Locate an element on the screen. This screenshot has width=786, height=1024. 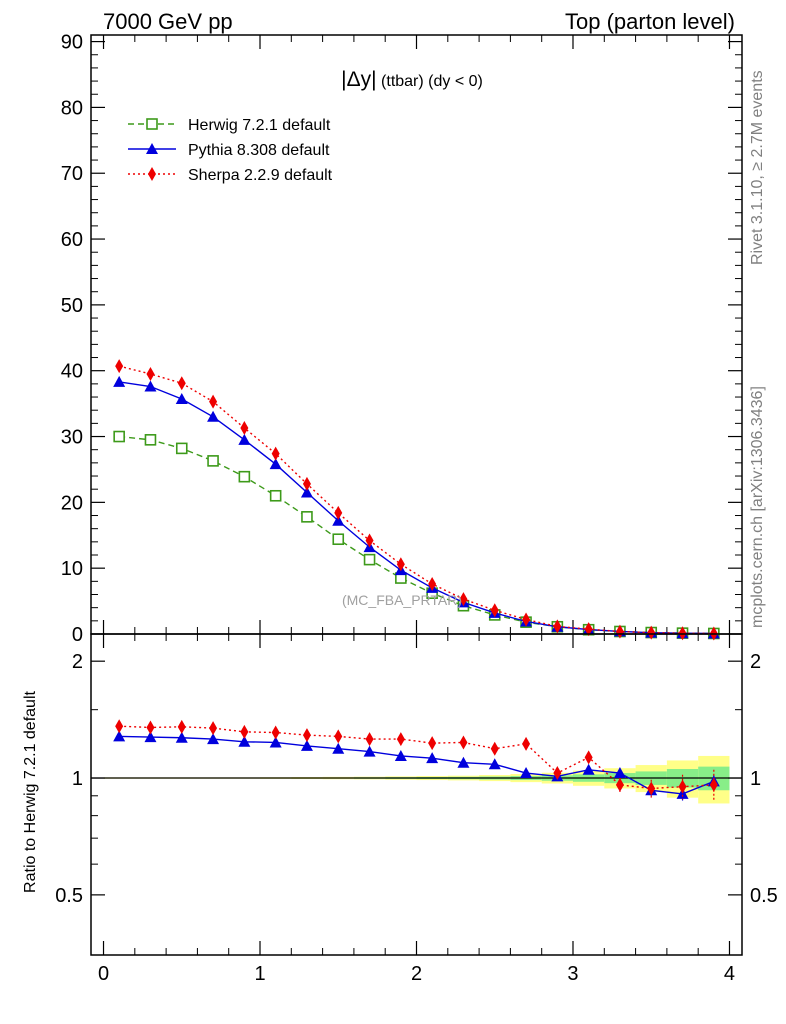
x-tick-label: 2 is located at coordinates (416, 974).